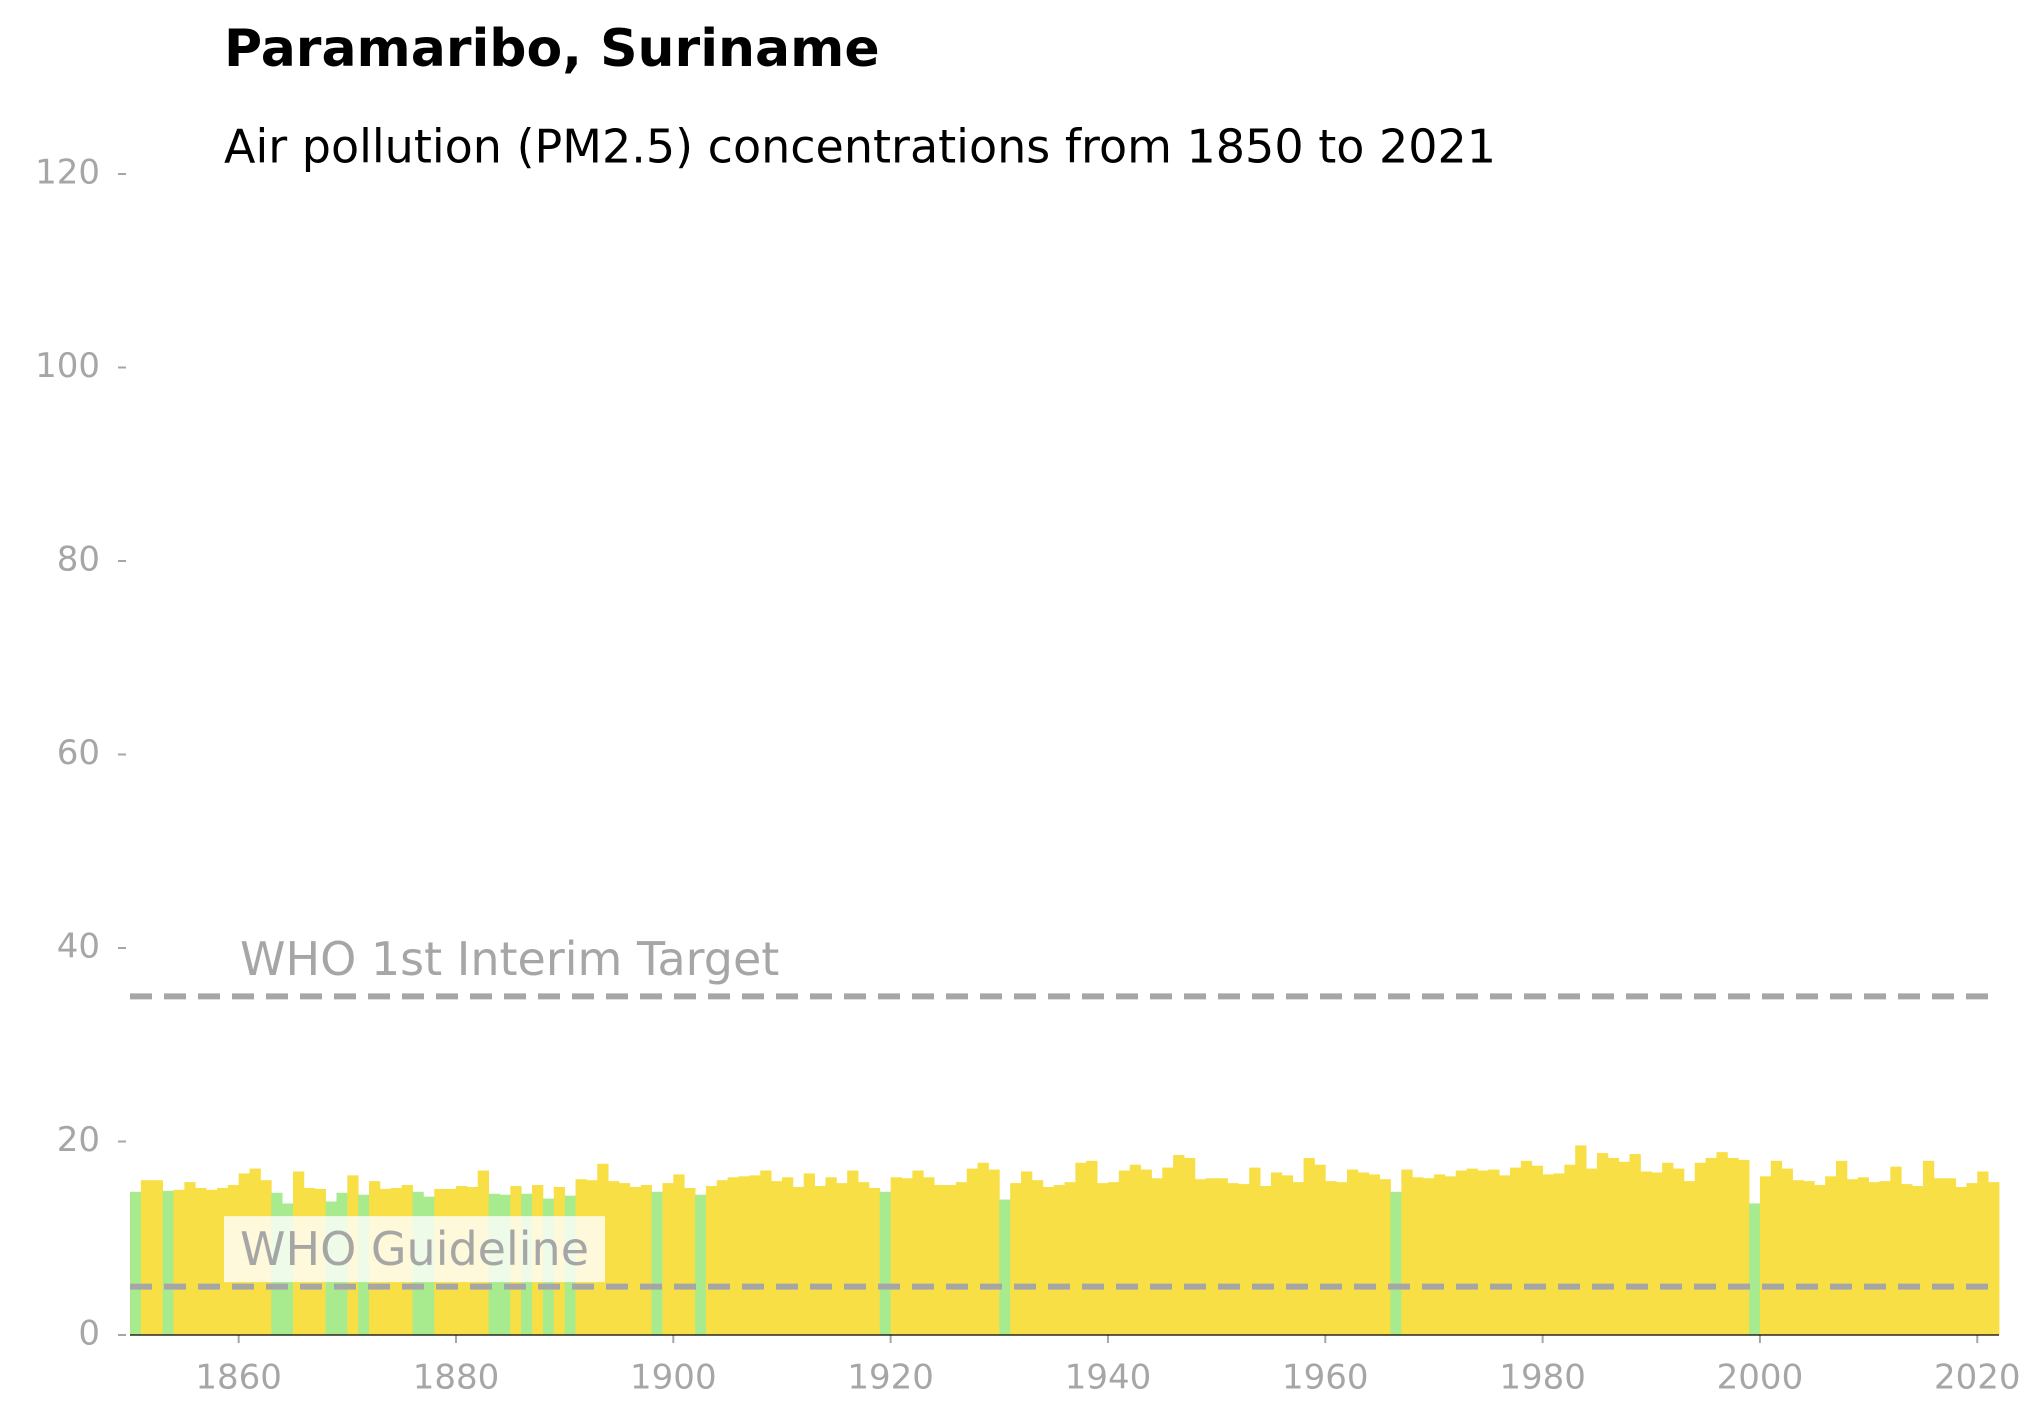 The height and width of the screenshot is (1415, 2043). Describe the element at coordinates (1760, 1378) in the screenshot. I see `x-tick-label: 2000` at that location.